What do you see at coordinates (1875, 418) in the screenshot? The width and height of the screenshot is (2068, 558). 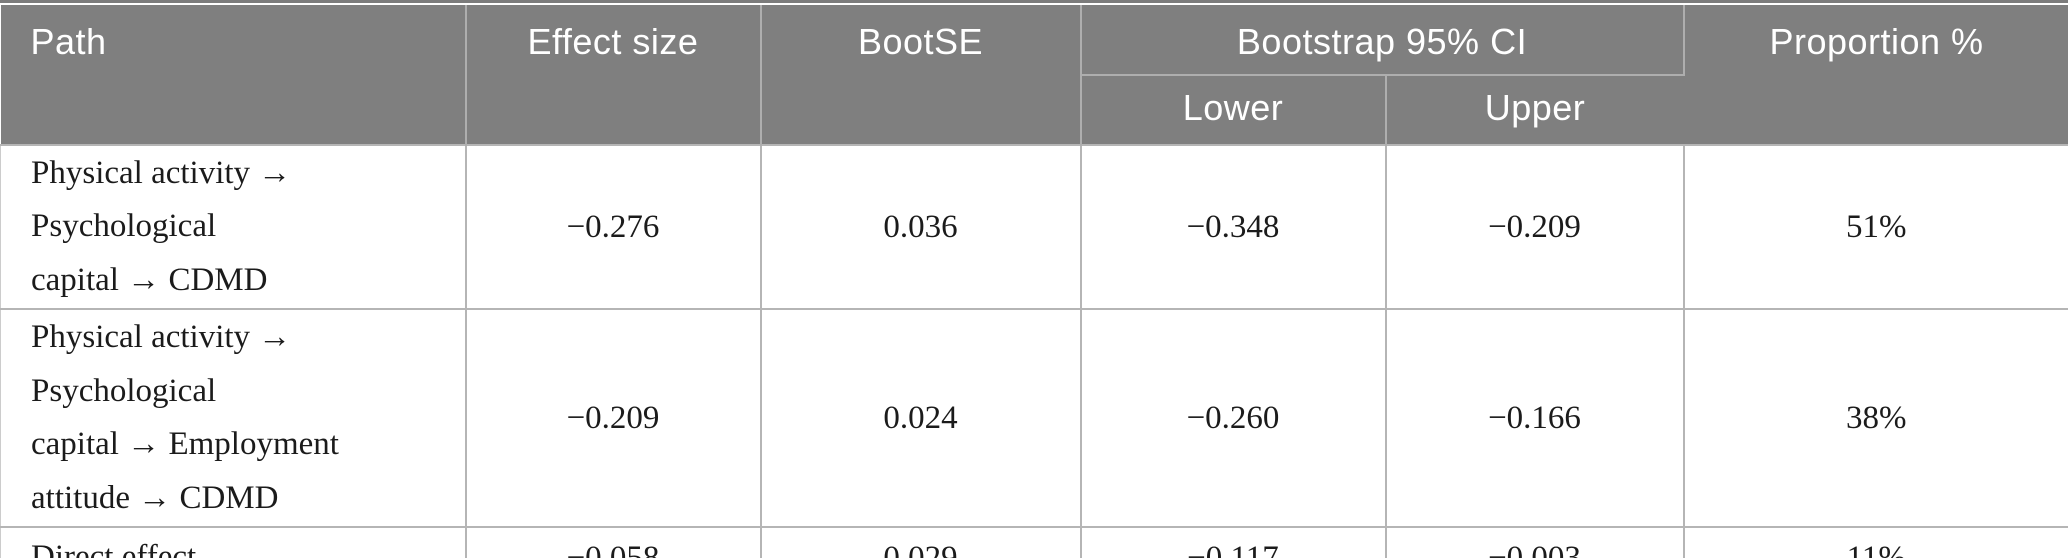 I see `cell-proportion: 38%` at bounding box center [1875, 418].